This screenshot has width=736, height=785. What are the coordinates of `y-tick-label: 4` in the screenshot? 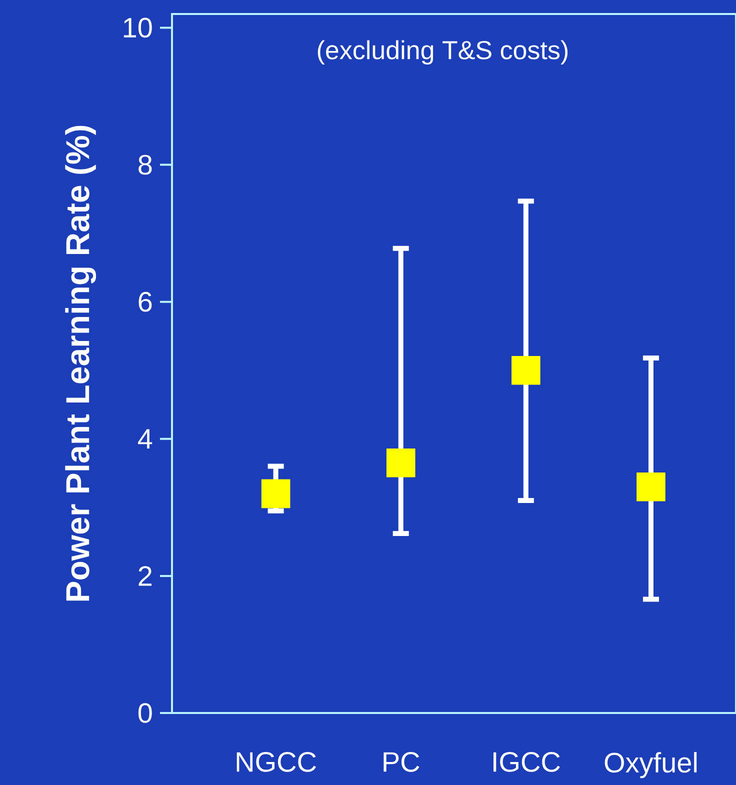 It's located at (145, 439).